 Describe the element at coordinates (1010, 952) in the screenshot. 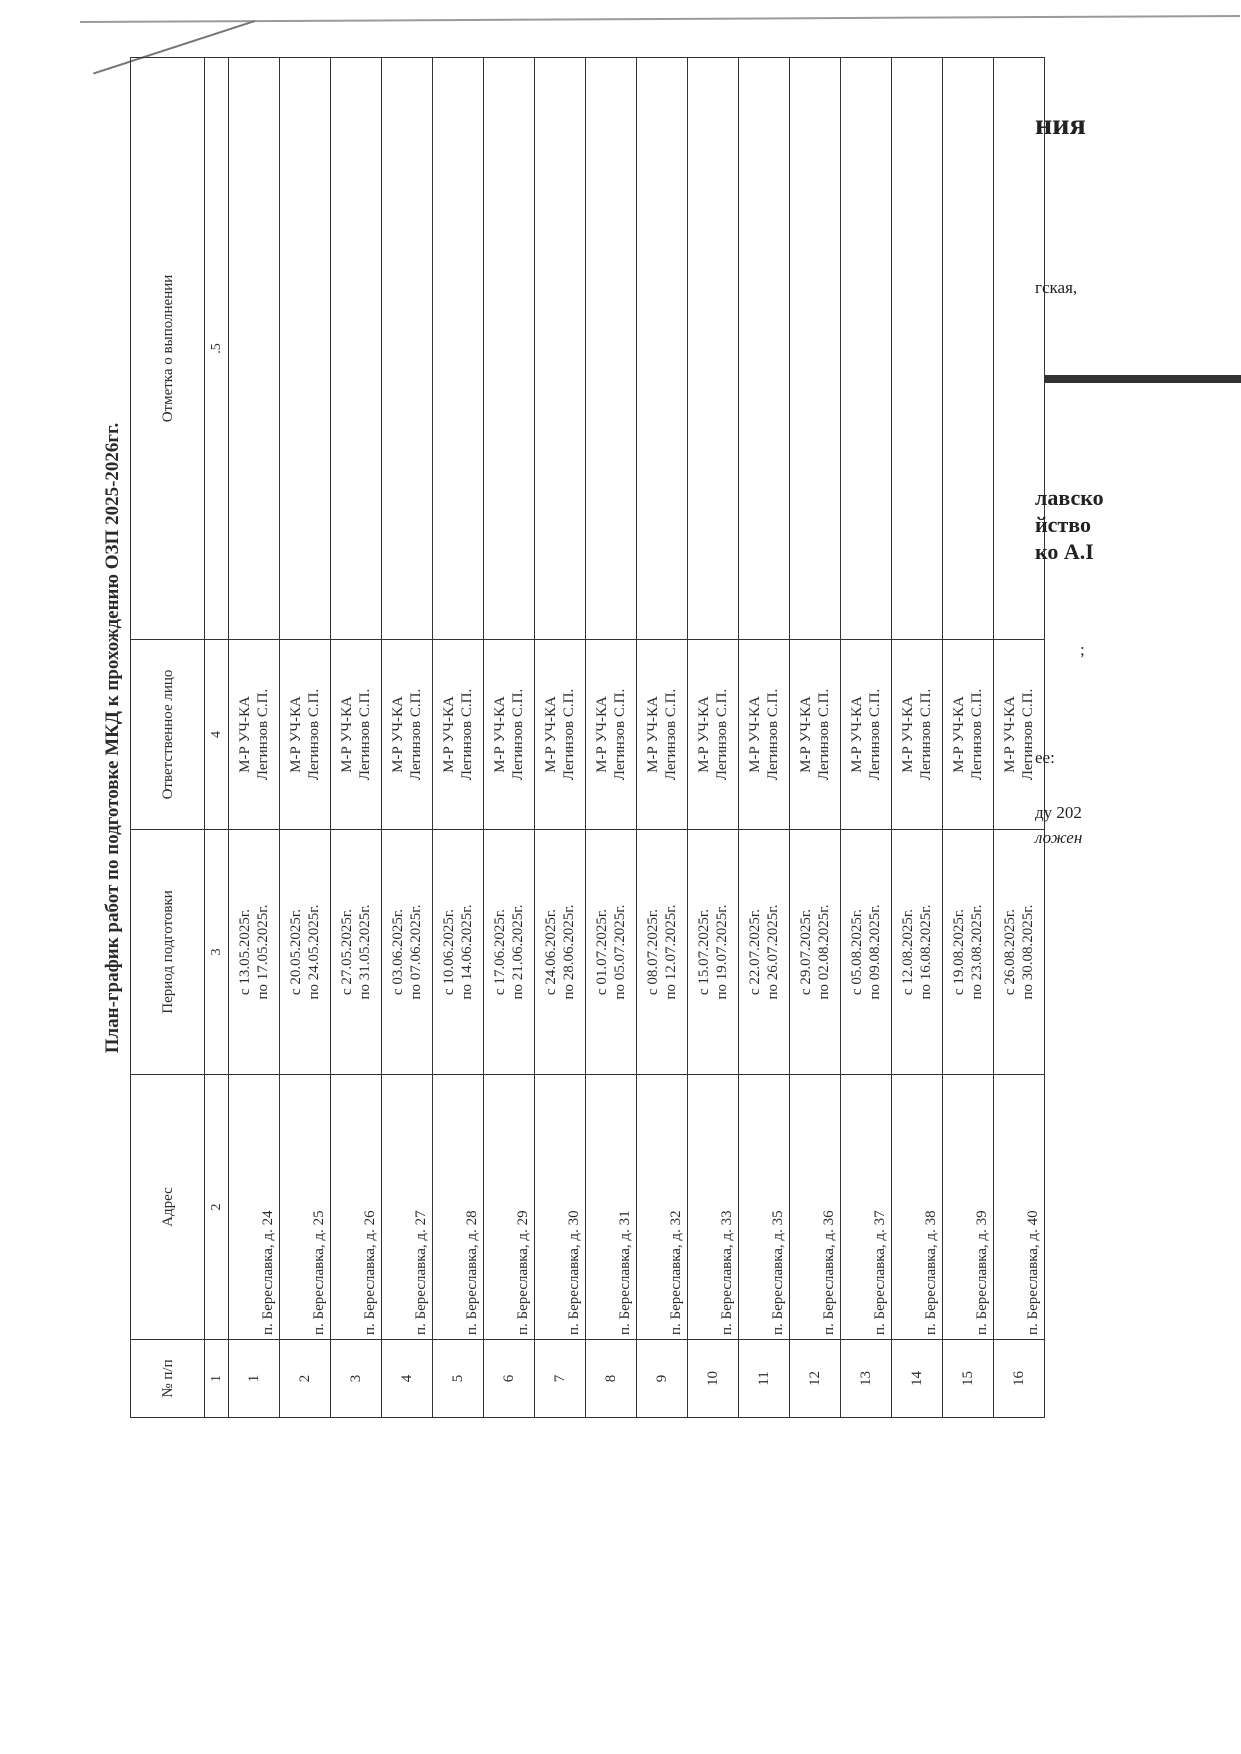

I see `period-from: с 26.08.2025г.` at that location.